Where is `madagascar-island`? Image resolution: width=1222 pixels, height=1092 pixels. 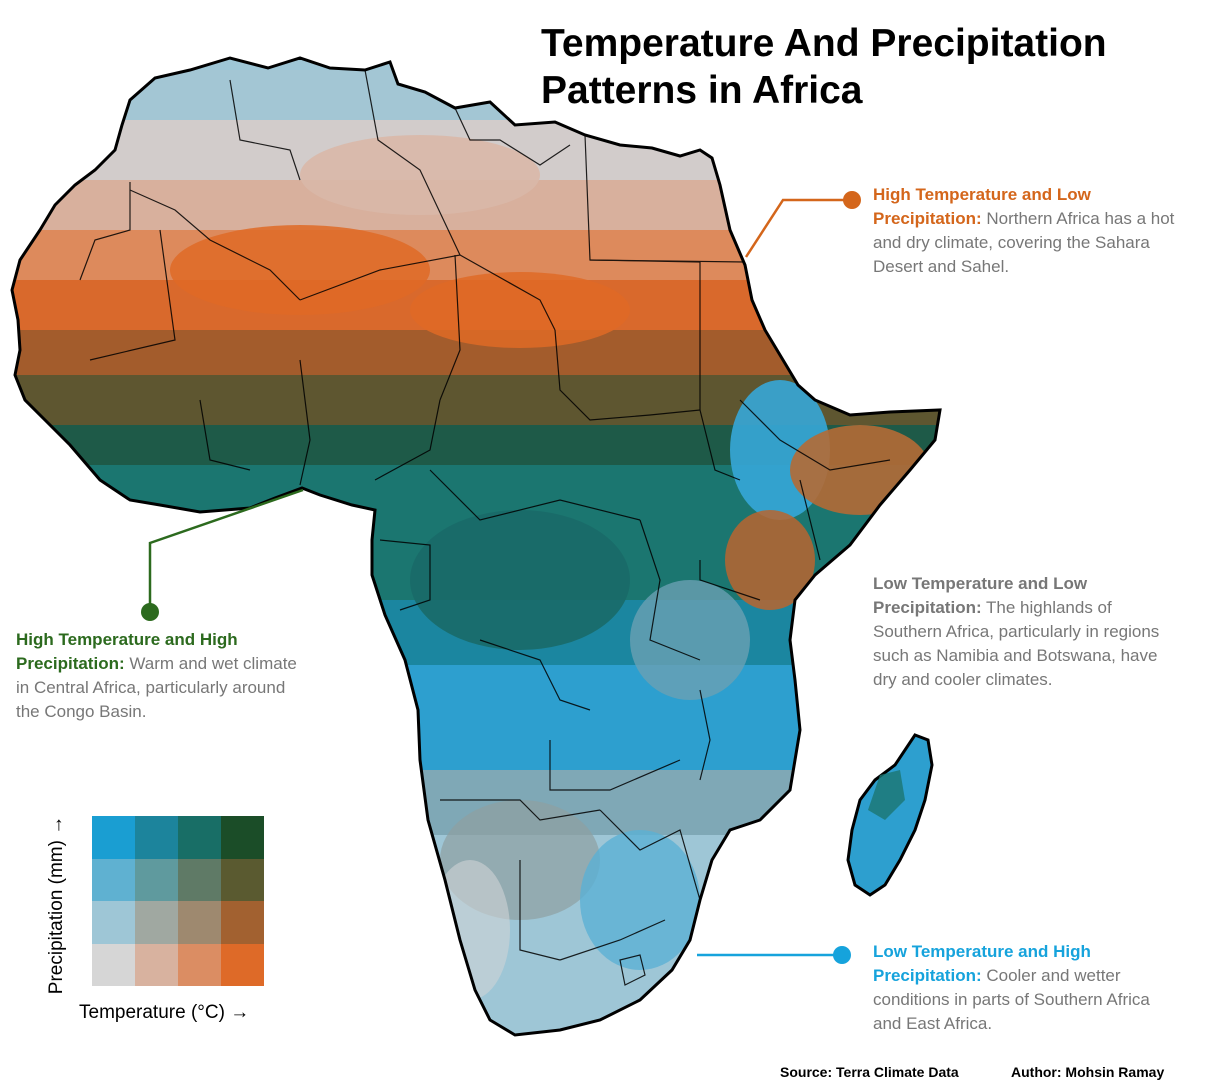 madagascar-island is located at coordinates (890, 815).